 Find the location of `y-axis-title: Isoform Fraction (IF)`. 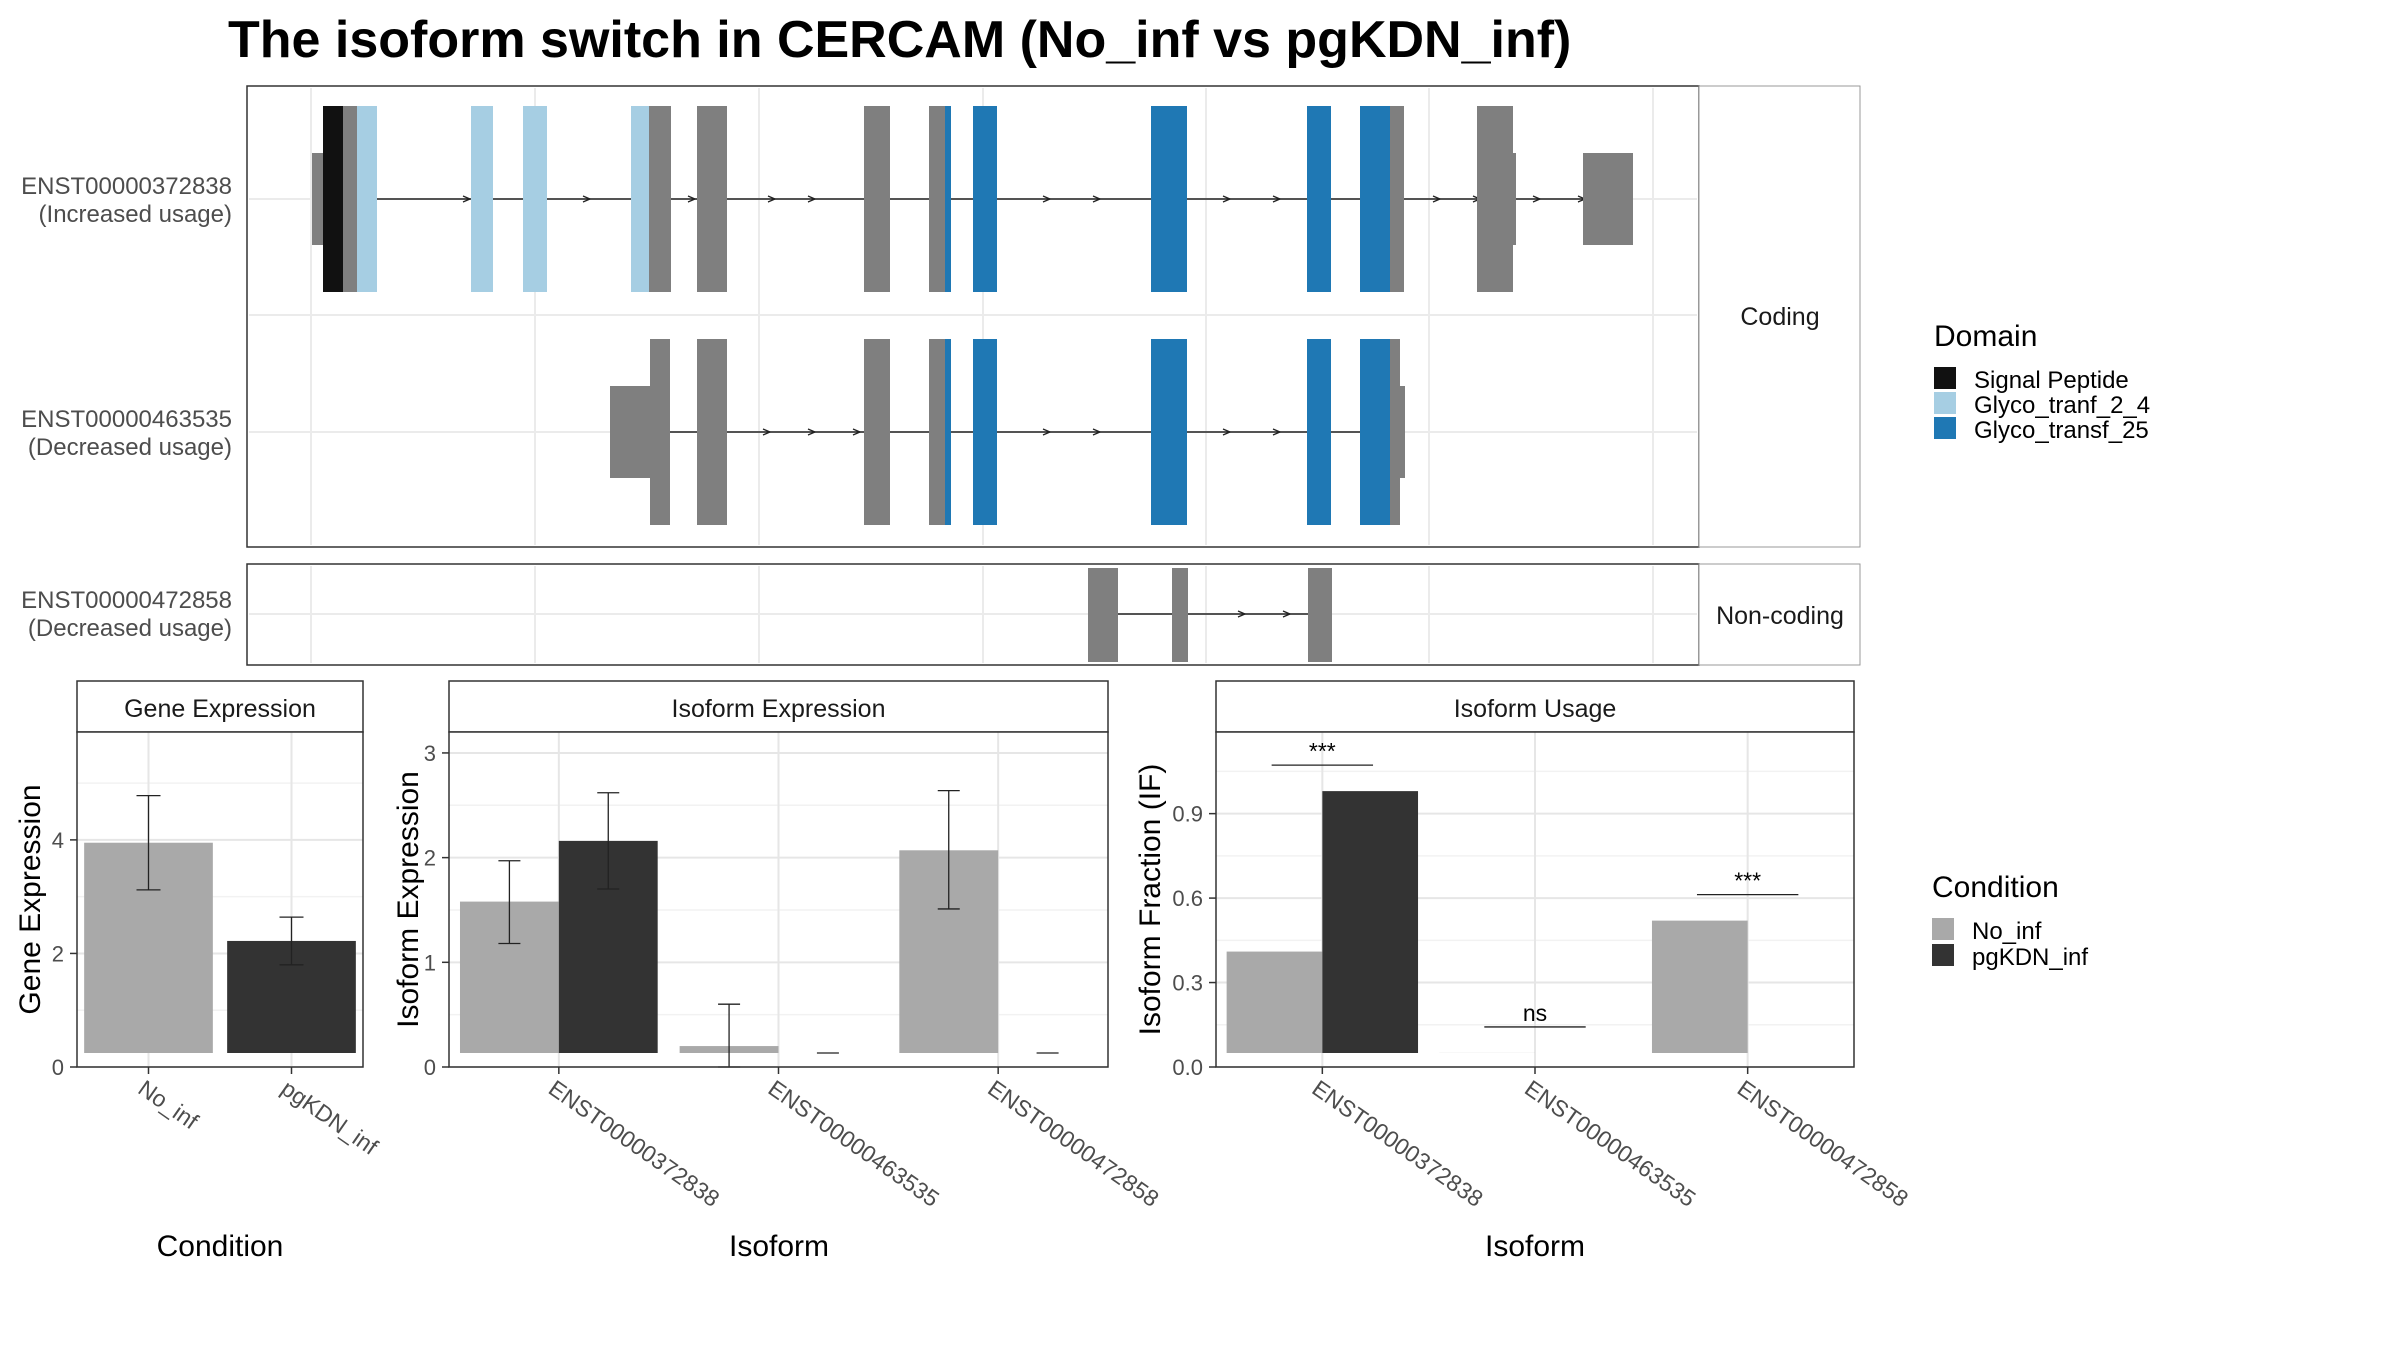

y-axis-title: Isoform Fraction (IF) is located at coordinates (1150, 900).